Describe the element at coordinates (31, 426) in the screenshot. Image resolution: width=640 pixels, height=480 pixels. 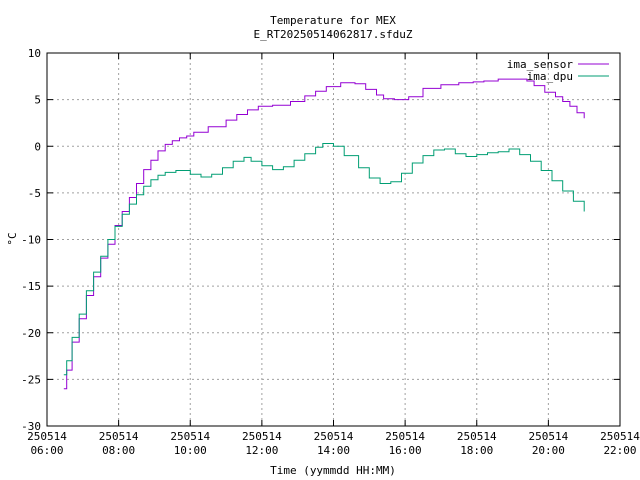
I see `y-tick-label: -30` at that location.